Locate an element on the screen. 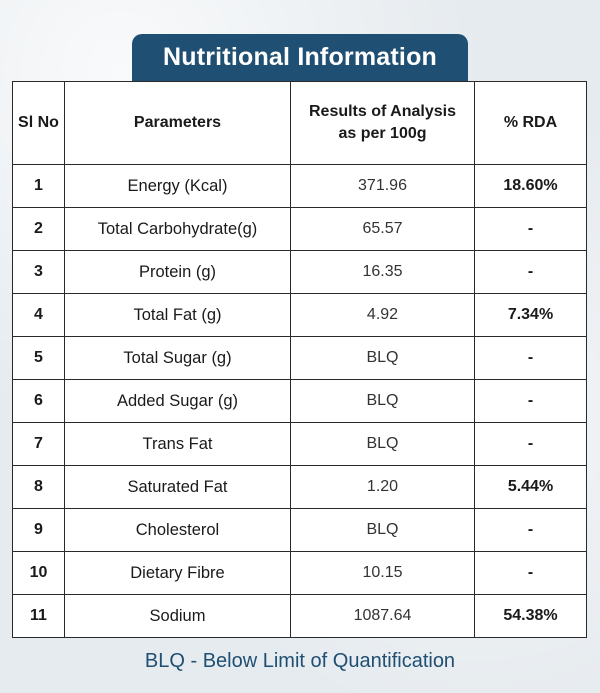 The width and height of the screenshot is (600, 693). table-row: 7 Trans Fat BLQ - is located at coordinates (299, 444).